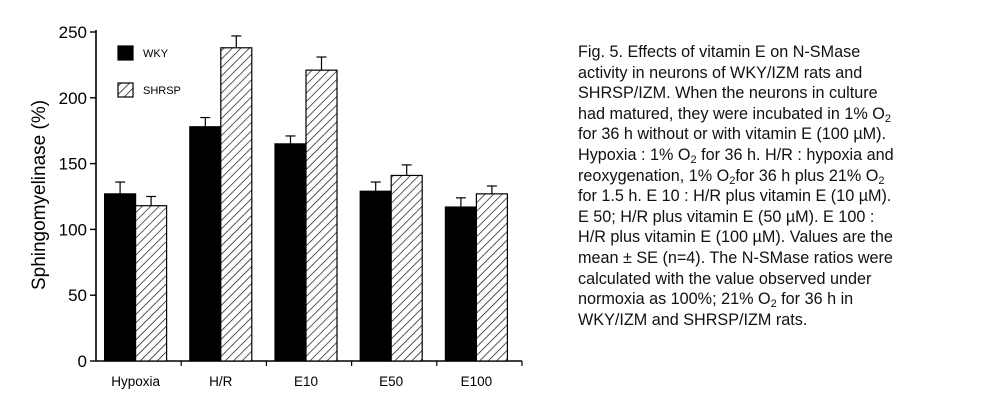 This screenshot has height=412, width=999. I want to click on y-tick-label: 250, so click(73, 32).